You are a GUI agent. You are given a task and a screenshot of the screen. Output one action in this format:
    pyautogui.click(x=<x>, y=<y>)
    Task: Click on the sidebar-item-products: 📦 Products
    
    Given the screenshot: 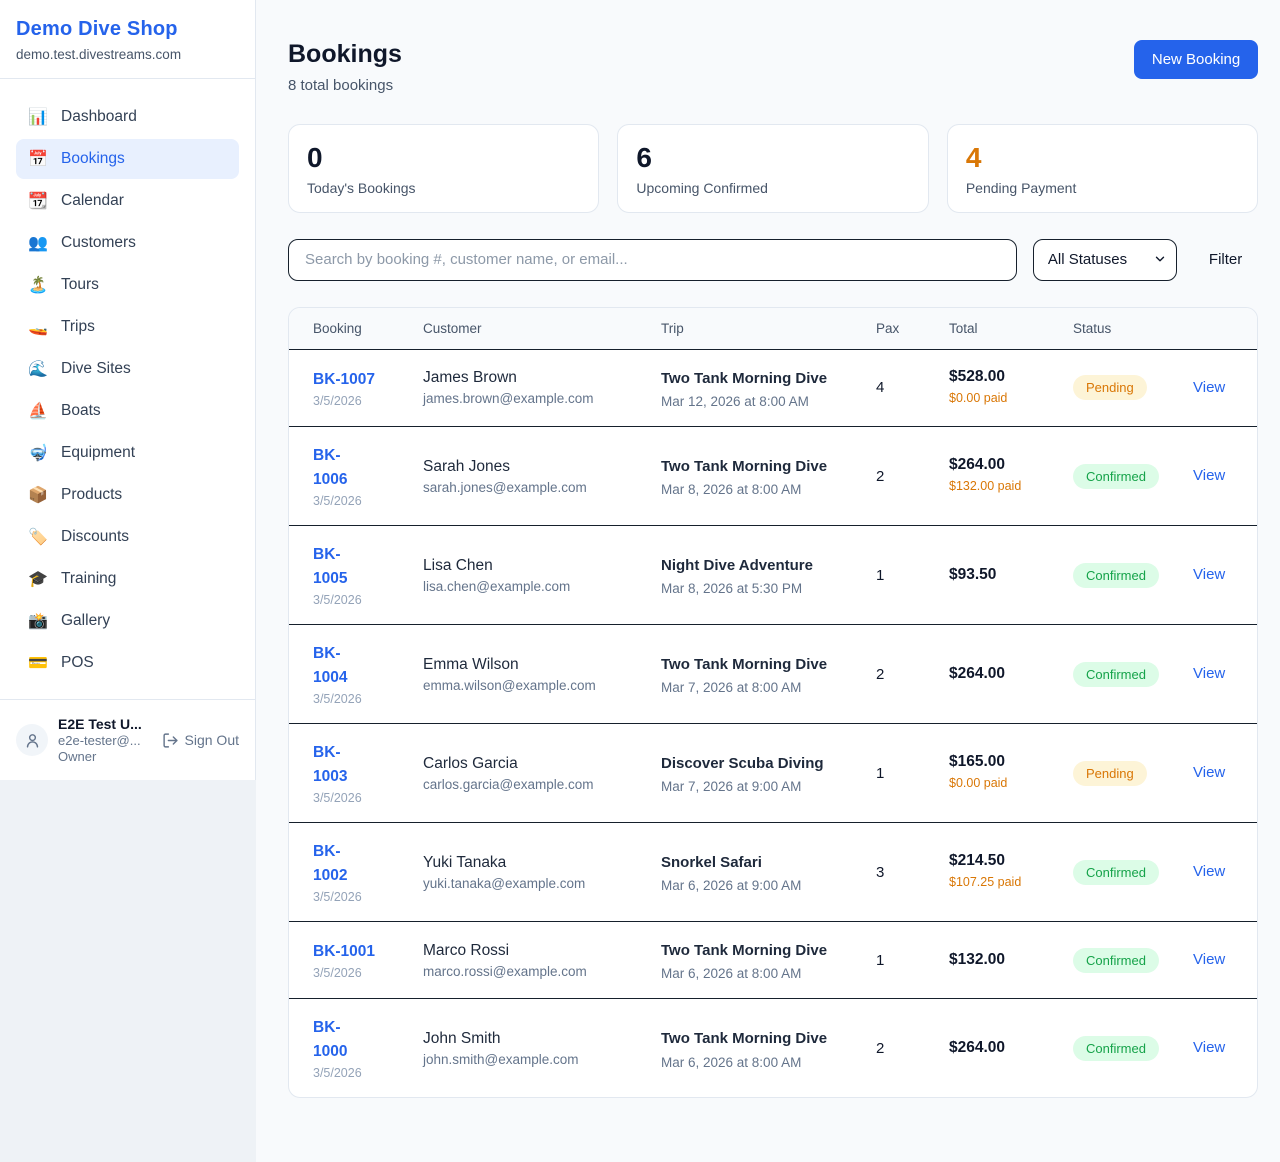 What is the action you would take?
    pyautogui.click(x=127, y=495)
    